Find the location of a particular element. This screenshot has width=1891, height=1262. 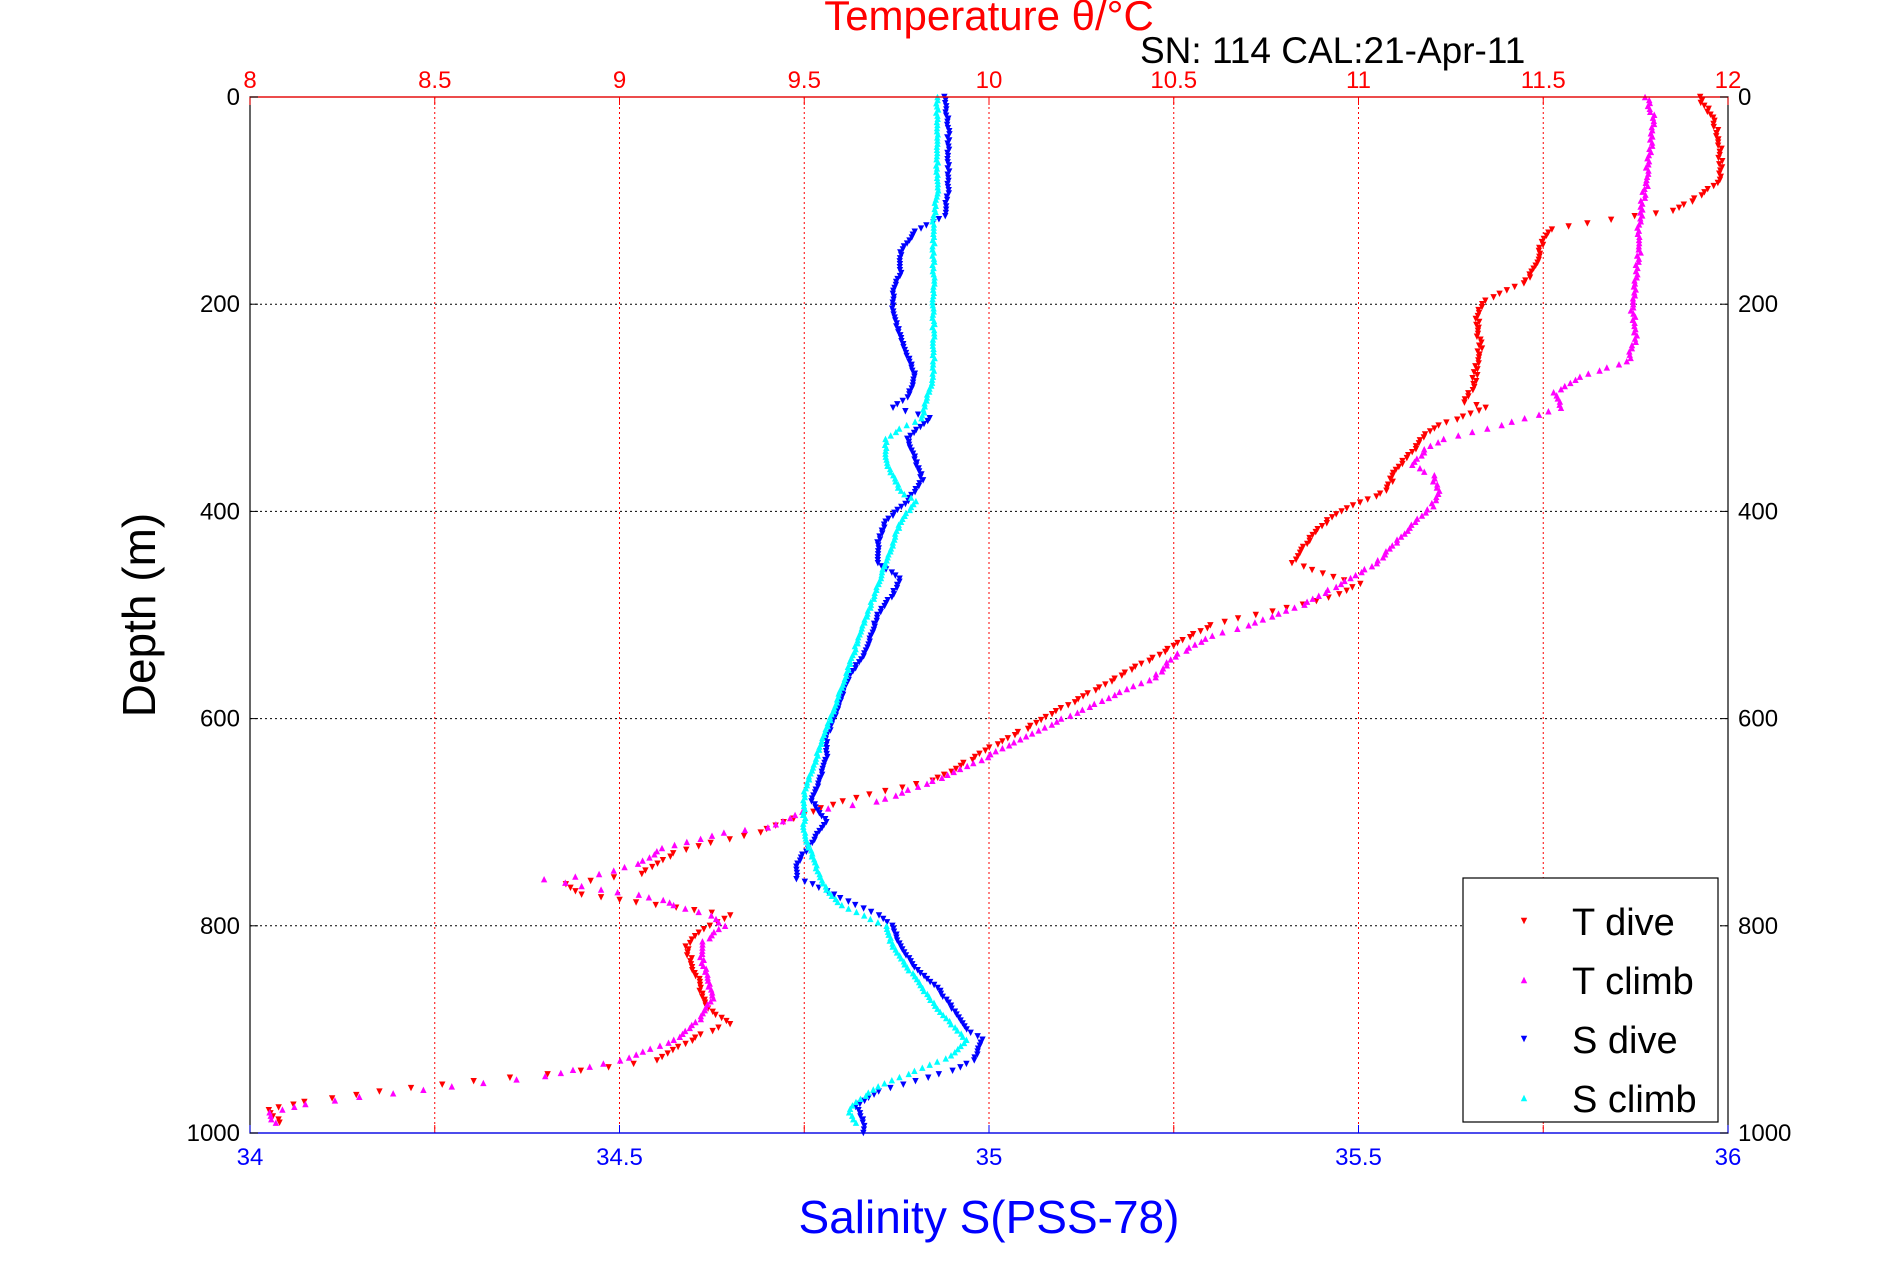

legend-marker is located at coordinates (1524, 980).